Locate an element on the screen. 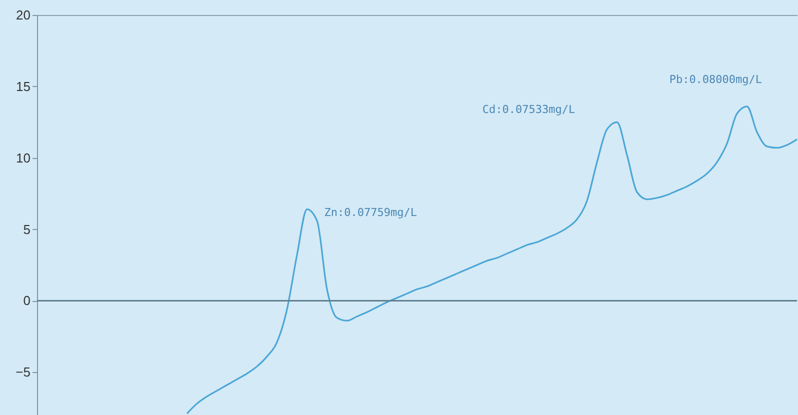 Image resolution: width=798 pixels, height=415 pixels. y-tick-label: 5 is located at coordinates (26, 229).